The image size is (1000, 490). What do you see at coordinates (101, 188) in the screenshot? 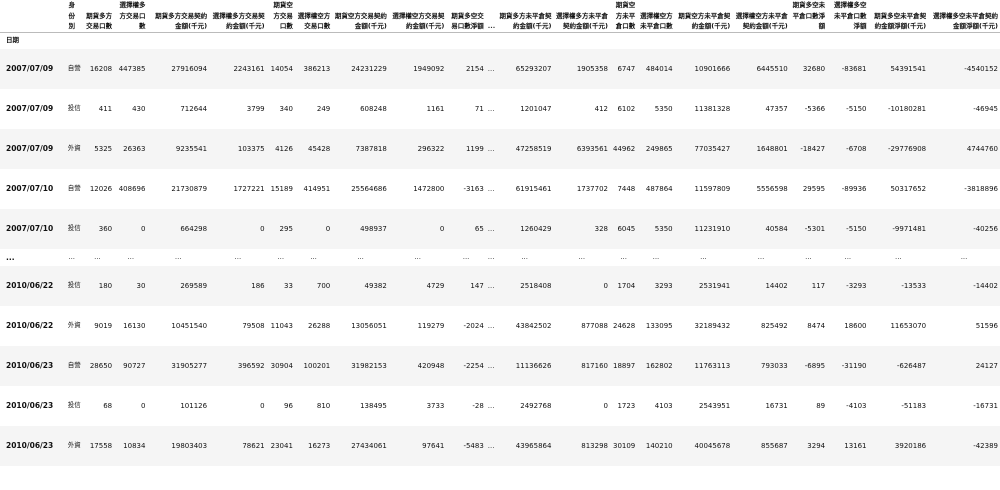
I see `value-cell: 12026` at bounding box center [101, 188].